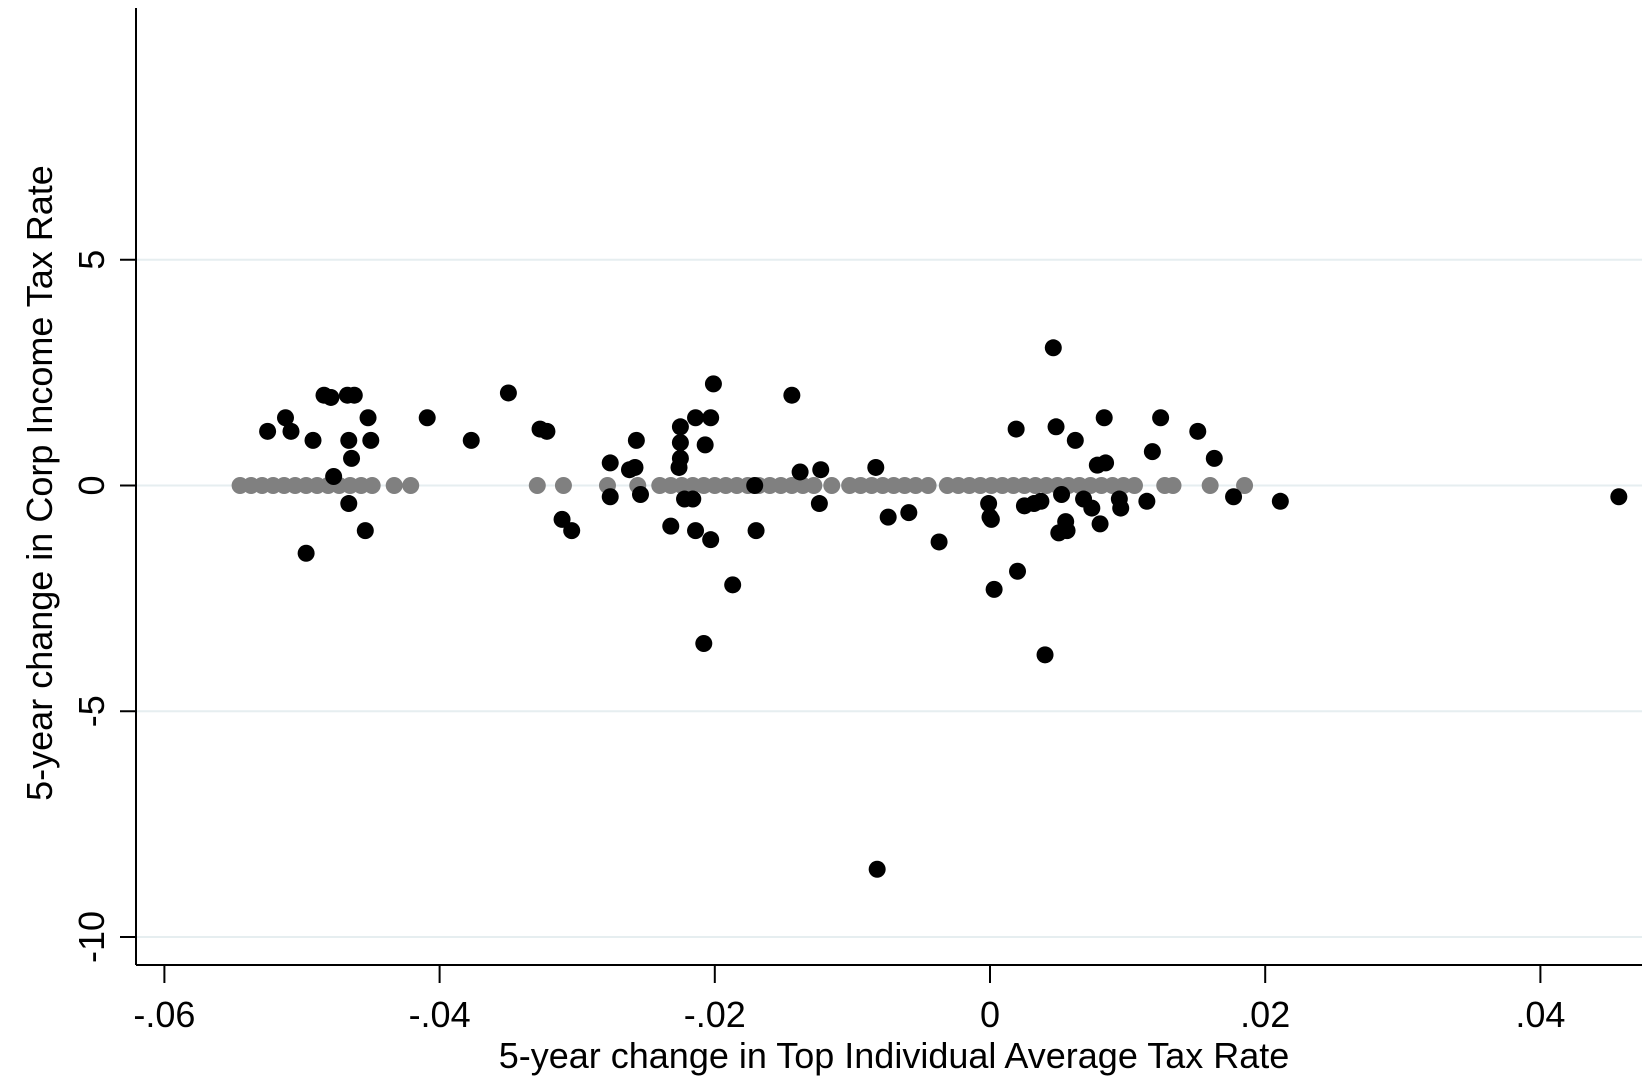 The height and width of the screenshot is (1083, 1642). Describe the element at coordinates (39, 483) in the screenshot. I see `y-axis-title: 5-year change in Corp Income Tax Rate` at that location.